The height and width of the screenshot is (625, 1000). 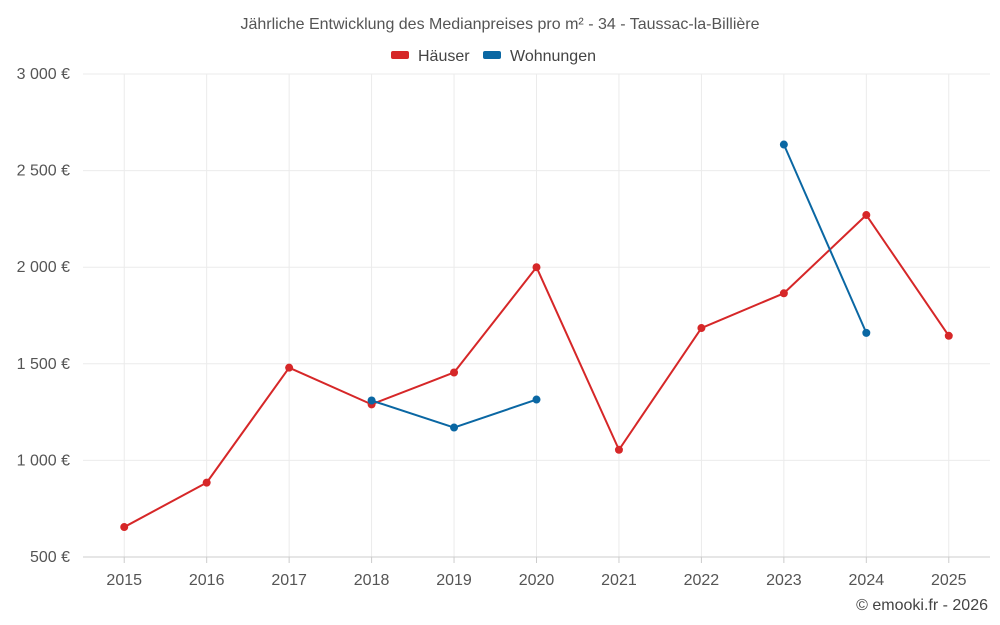 I want to click on x-tick-label: 2018, so click(x=372, y=580).